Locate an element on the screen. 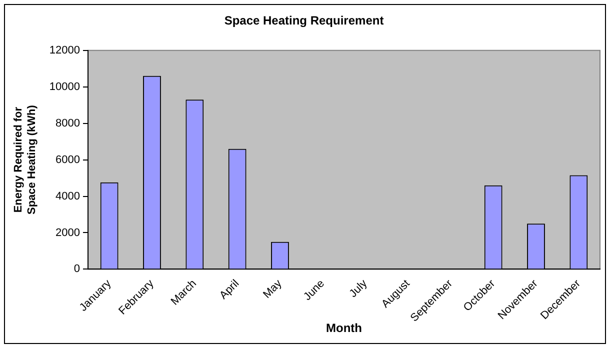 This screenshot has width=612, height=350. y-tick-label: 10000 is located at coordinates (64, 86).